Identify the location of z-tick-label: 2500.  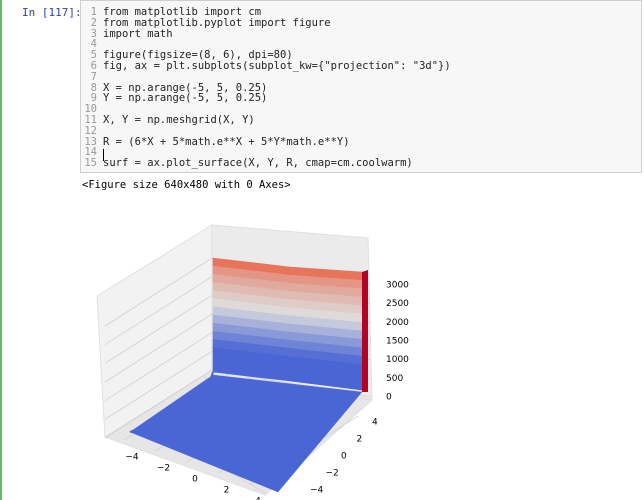
(397, 304).